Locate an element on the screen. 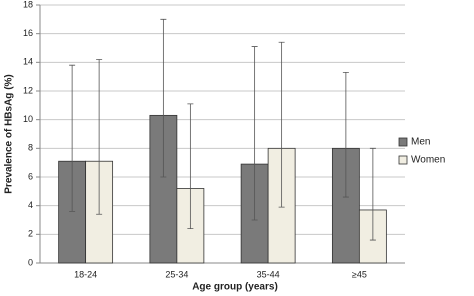  y-axis-label: Prevalence of HBsAg (%) is located at coordinates (9, 133).